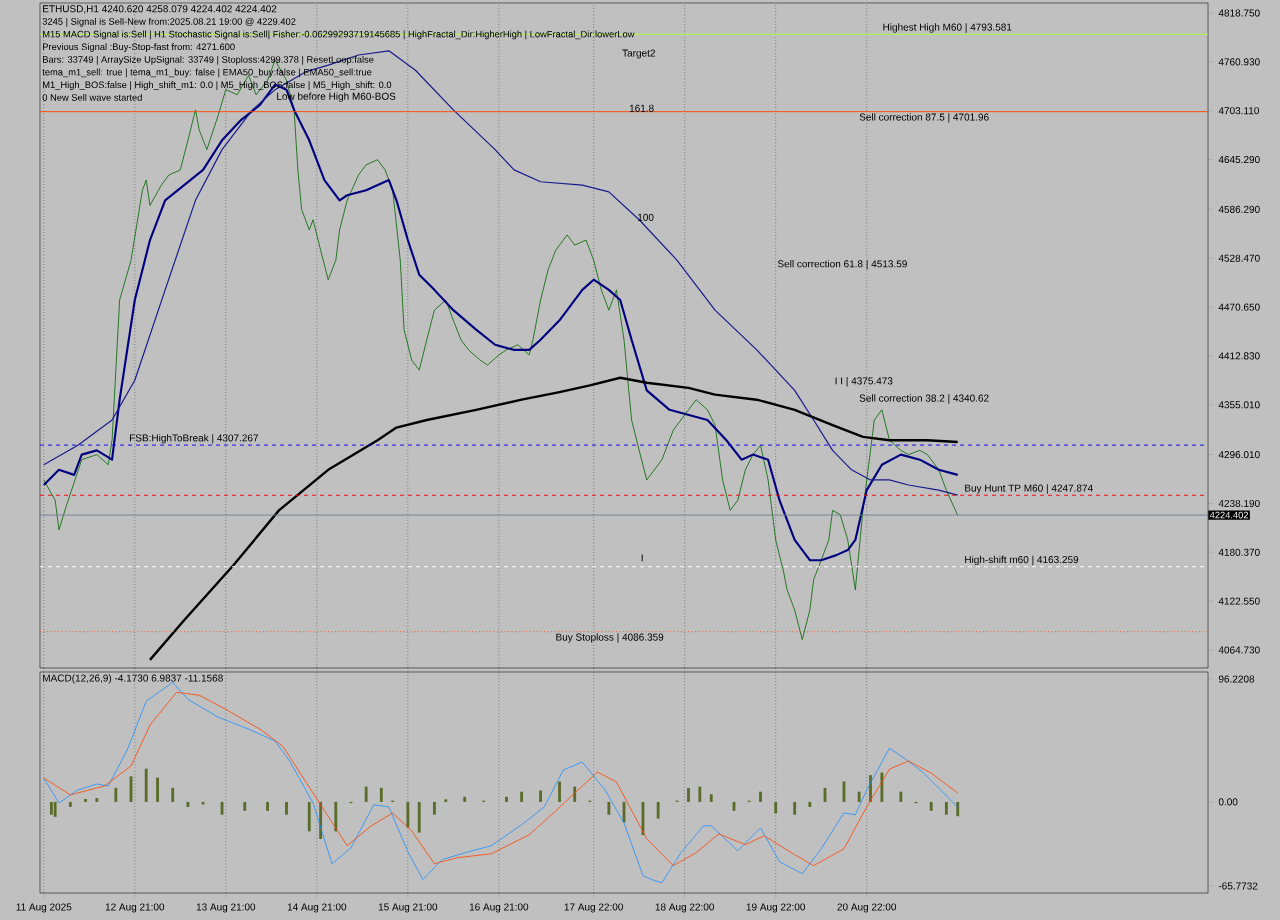 Image resolution: width=1280 pixels, height=920 pixels. What do you see at coordinates (1238, 886) in the screenshot?
I see `y-tick-label: -65.7732` at bounding box center [1238, 886].